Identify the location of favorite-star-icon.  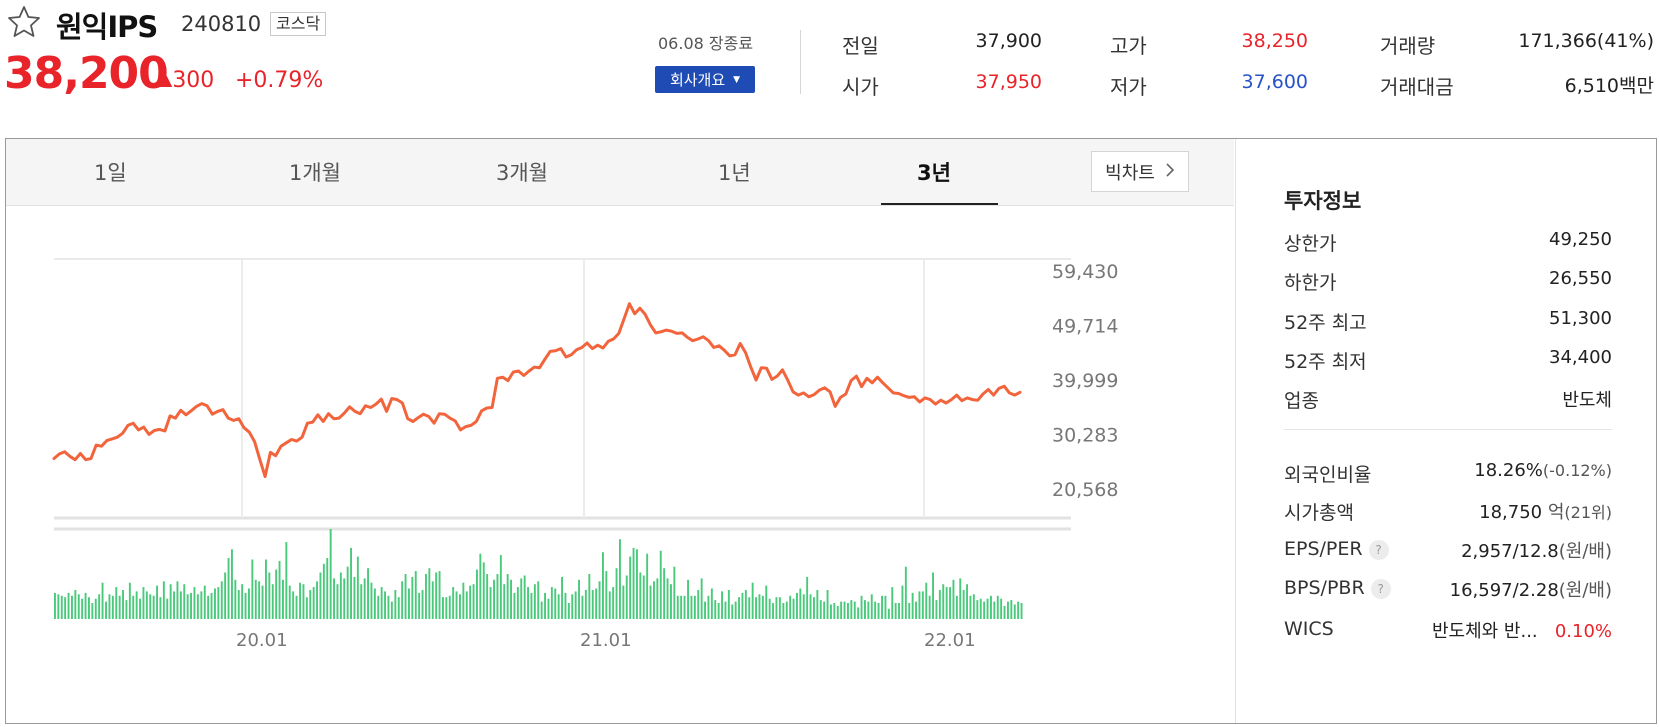
(24, 22).